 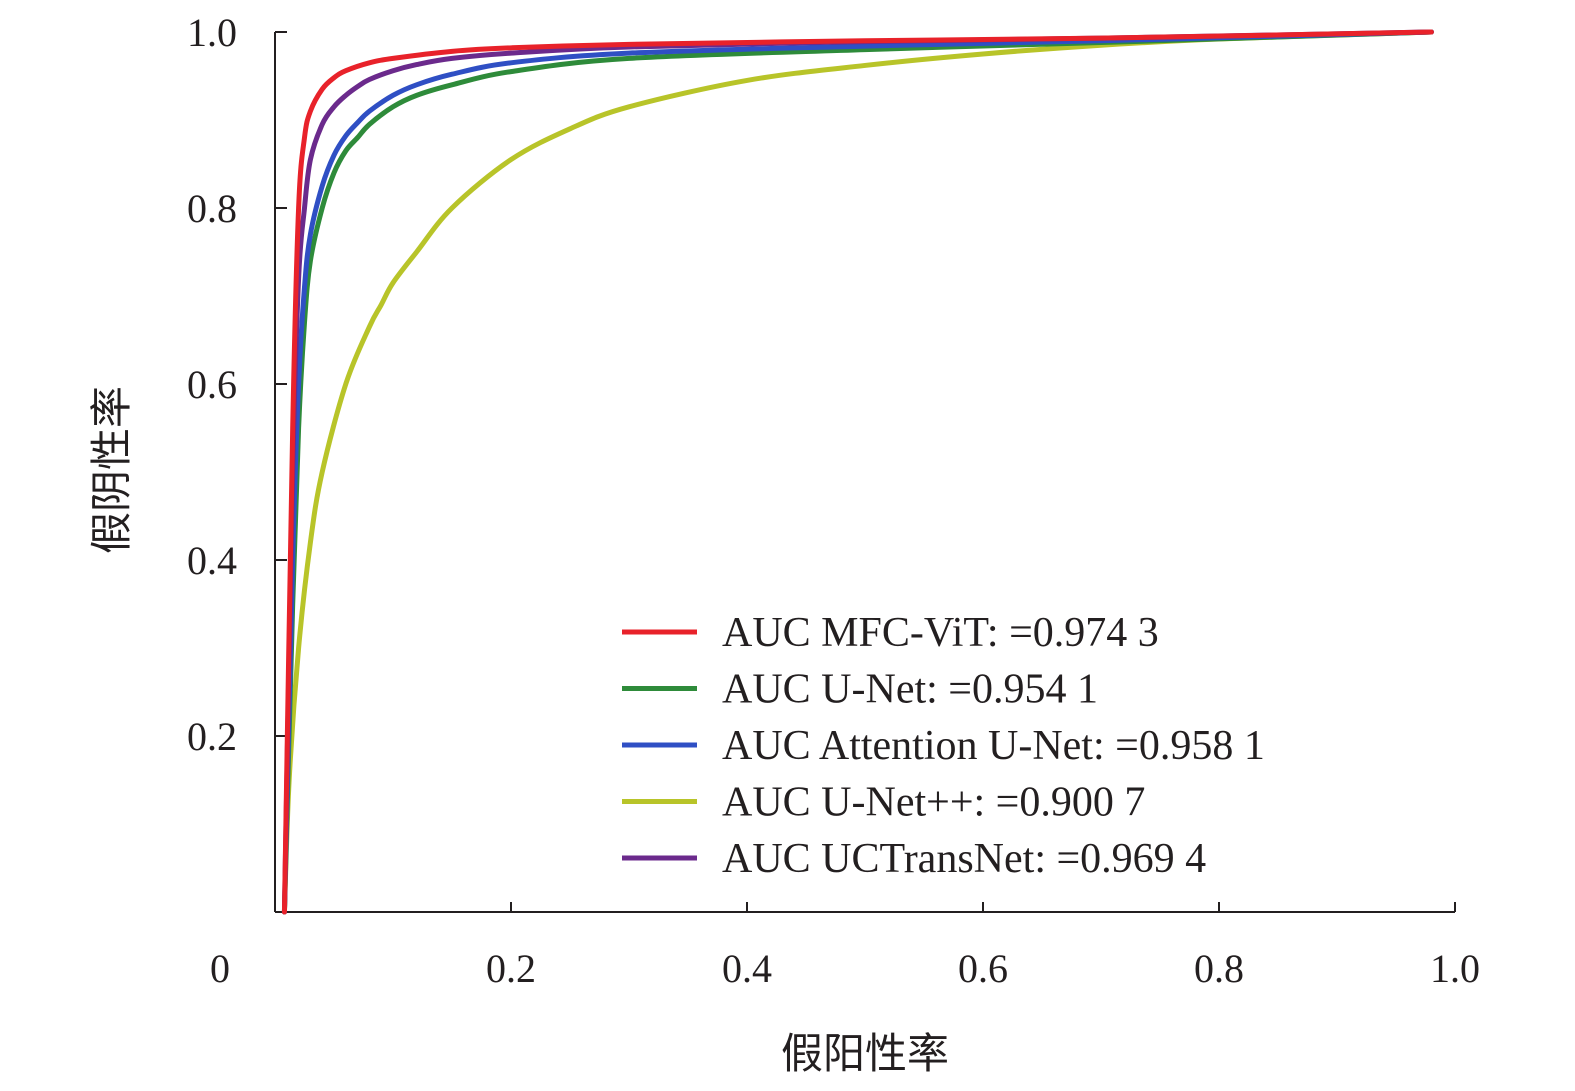 I want to click on legend-label: AUC U-Net++: =0.900 7, so click(x=933, y=803).